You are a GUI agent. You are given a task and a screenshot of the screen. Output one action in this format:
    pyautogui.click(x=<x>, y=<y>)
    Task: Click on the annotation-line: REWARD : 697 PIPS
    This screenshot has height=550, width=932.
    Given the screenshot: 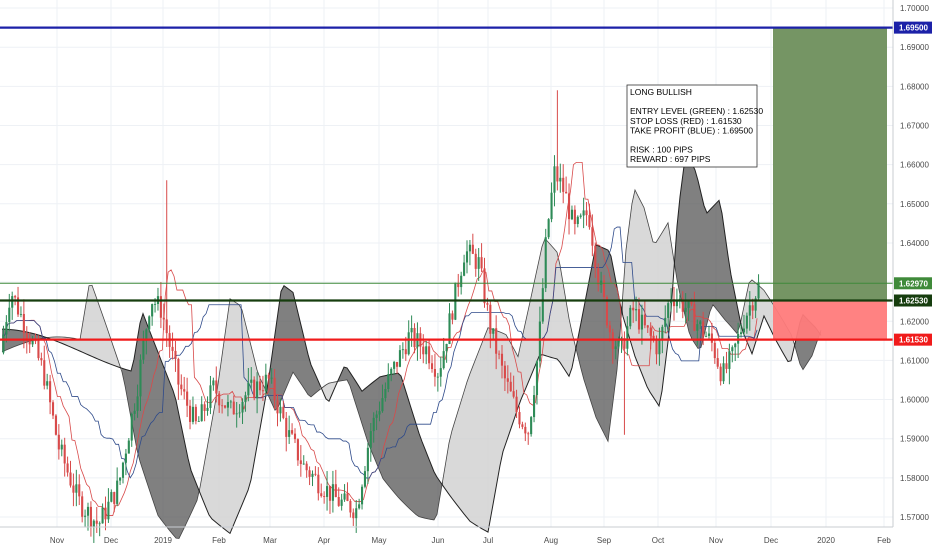 What is the action you would take?
    pyautogui.click(x=670, y=159)
    